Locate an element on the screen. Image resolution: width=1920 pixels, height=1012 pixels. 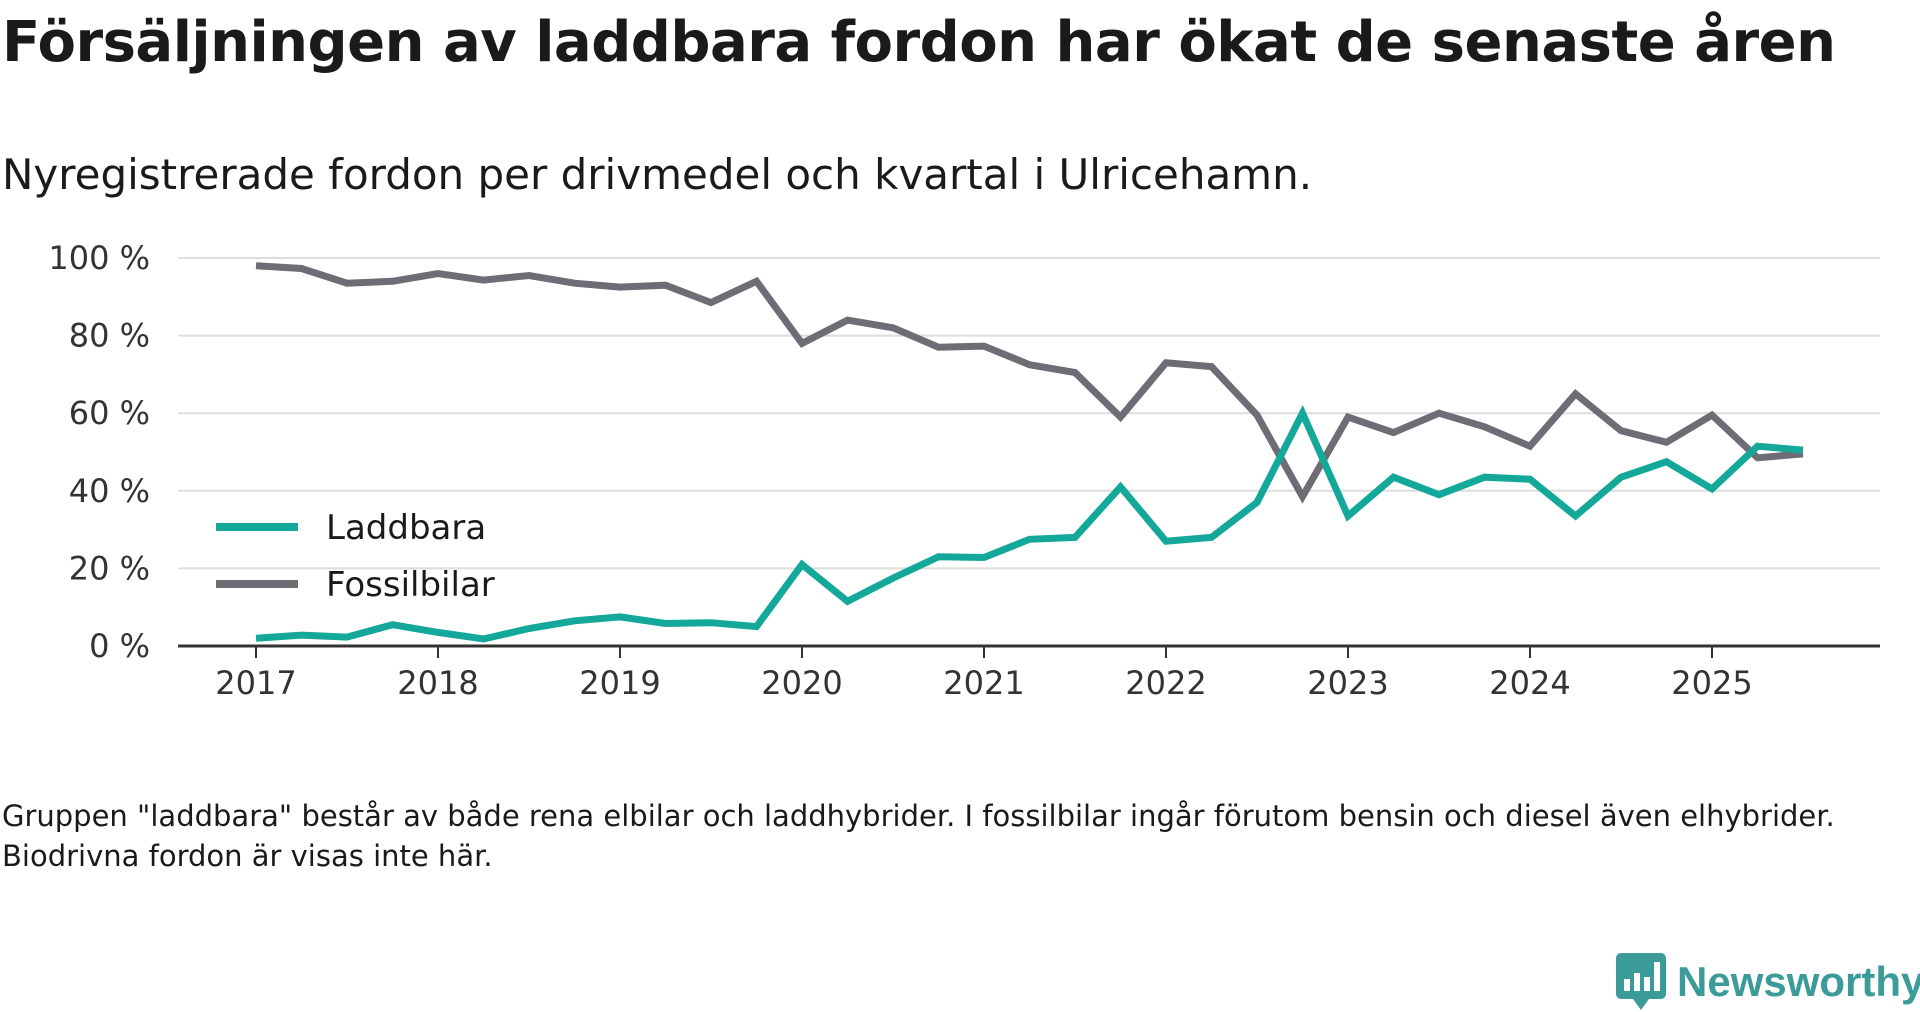
newsworthy-logo-text: Newsworthy is located at coordinates (1798, 981).